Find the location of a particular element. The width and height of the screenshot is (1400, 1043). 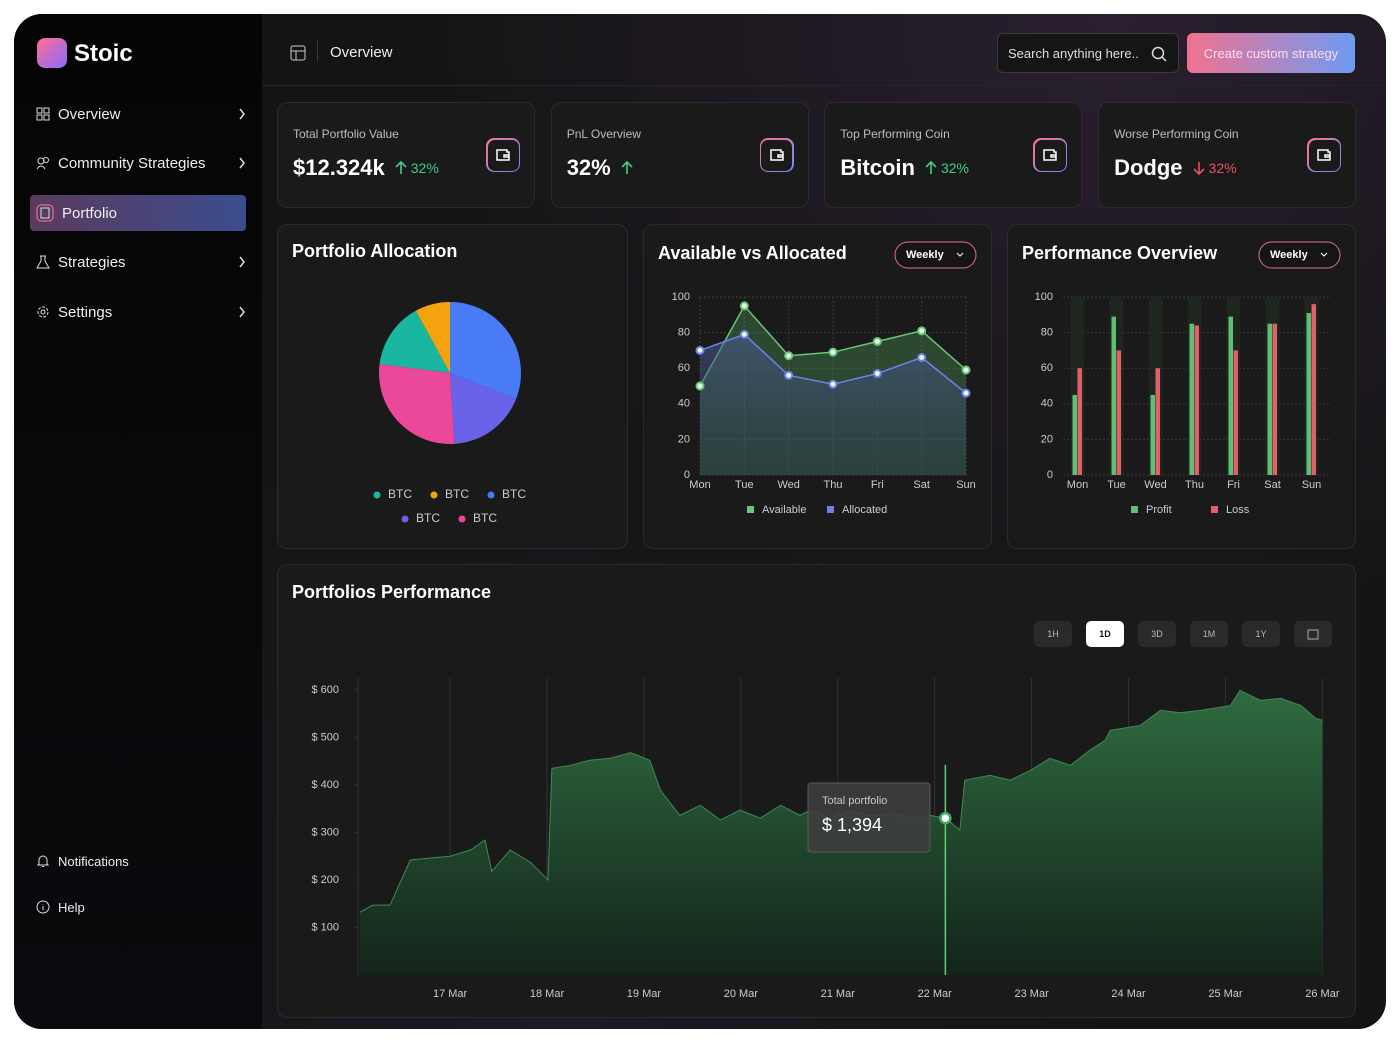

nav-item: Settings is located at coordinates (144, 312).